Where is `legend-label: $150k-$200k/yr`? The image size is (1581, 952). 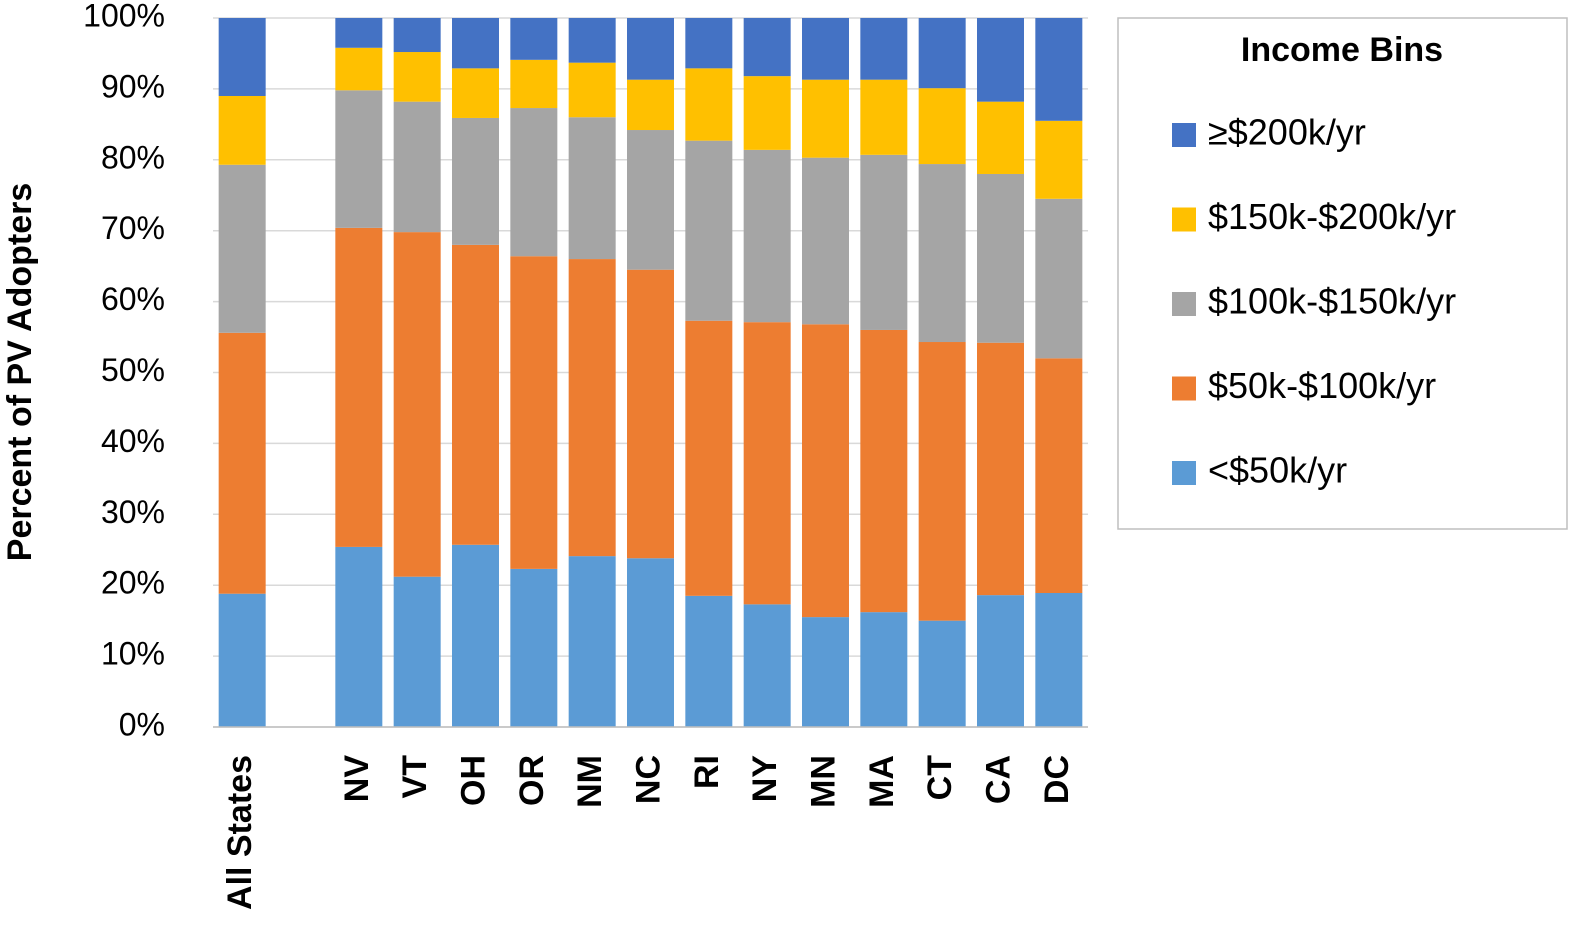
legend-label: $150k-$200k/yr is located at coordinates (1332, 216).